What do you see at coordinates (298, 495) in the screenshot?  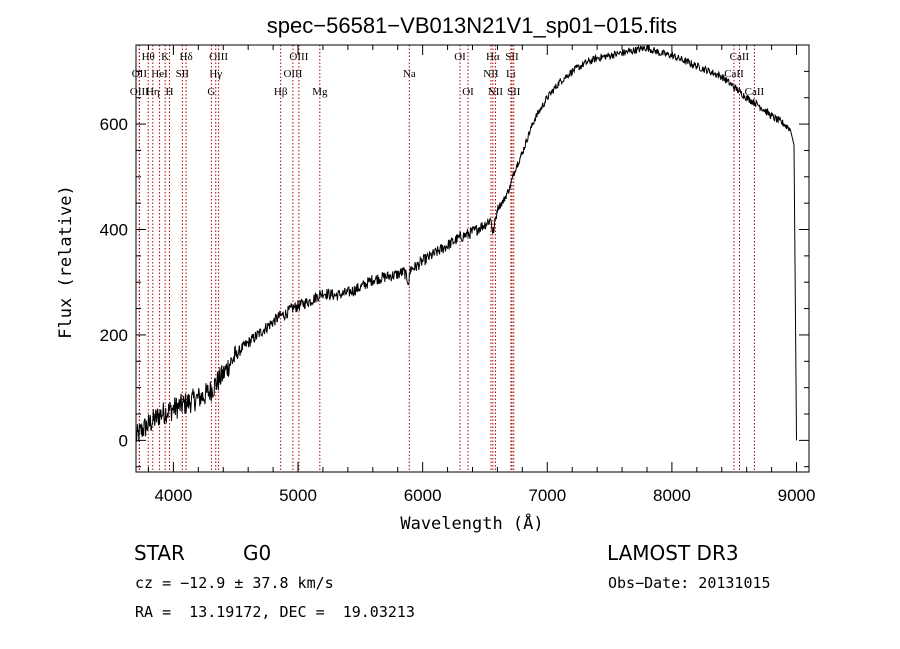 I see `x-tick-label: 5000` at bounding box center [298, 495].